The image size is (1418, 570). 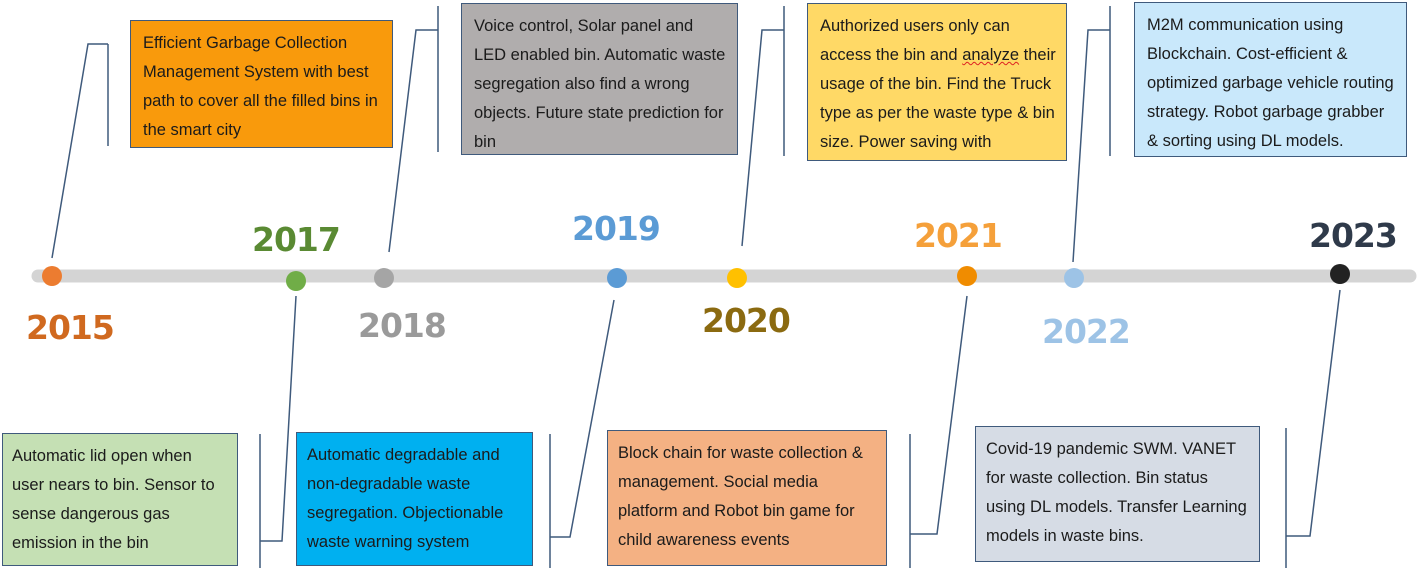 What do you see at coordinates (939, 415) in the screenshot?
I see `connector-2021` at bounding box center [939, 415].